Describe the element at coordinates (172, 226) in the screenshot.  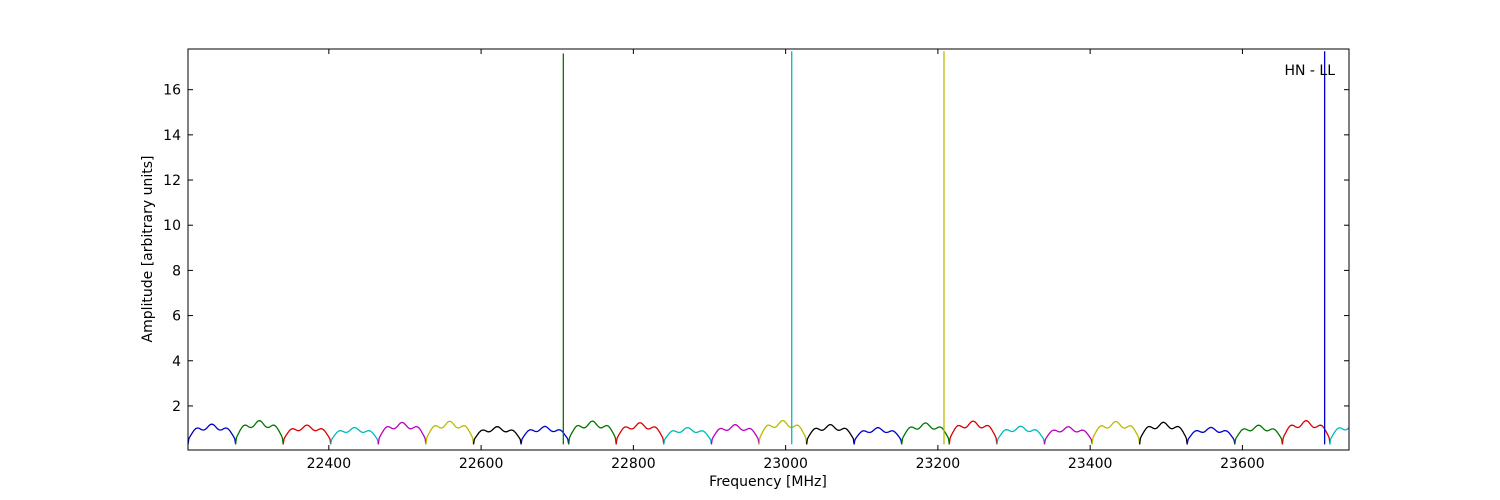
I see `y-tick-label: 10` at that location.